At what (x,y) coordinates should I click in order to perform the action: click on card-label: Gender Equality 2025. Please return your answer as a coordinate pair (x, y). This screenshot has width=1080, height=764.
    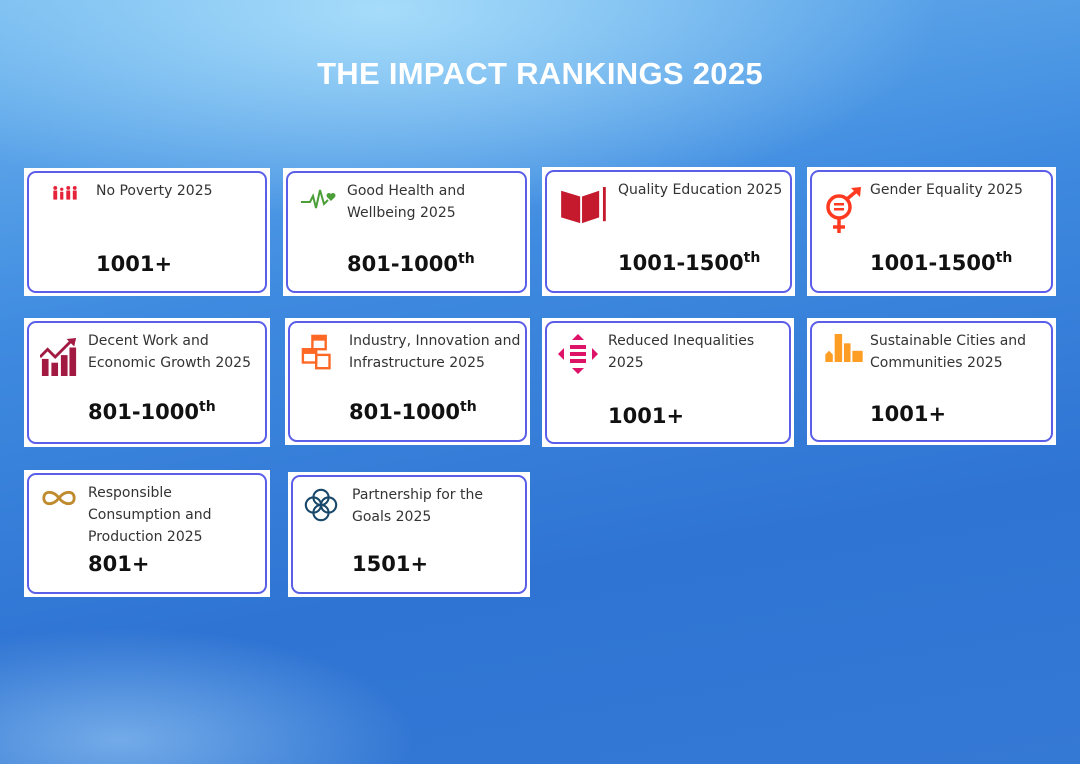
    Looking at the image, I should click on (946, 190).